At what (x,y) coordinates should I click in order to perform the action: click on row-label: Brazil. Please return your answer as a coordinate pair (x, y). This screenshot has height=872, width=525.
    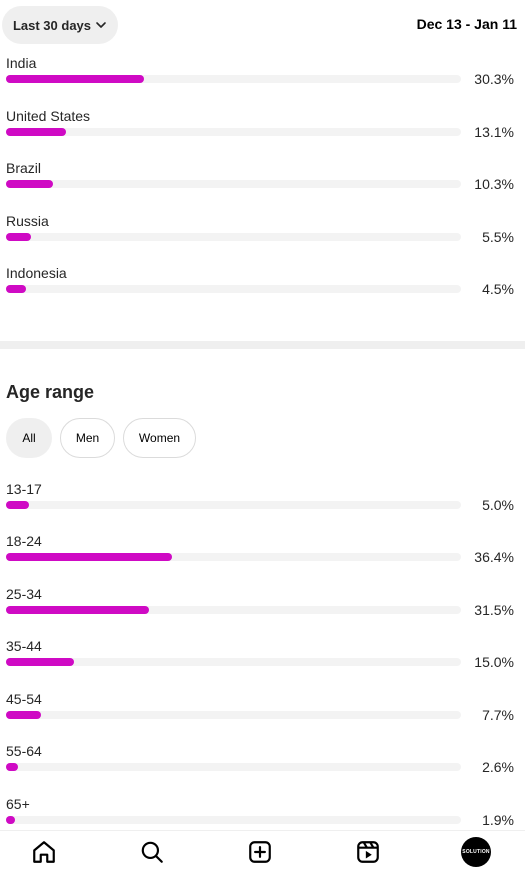
    Looking at the image, I should click on (24, 168).